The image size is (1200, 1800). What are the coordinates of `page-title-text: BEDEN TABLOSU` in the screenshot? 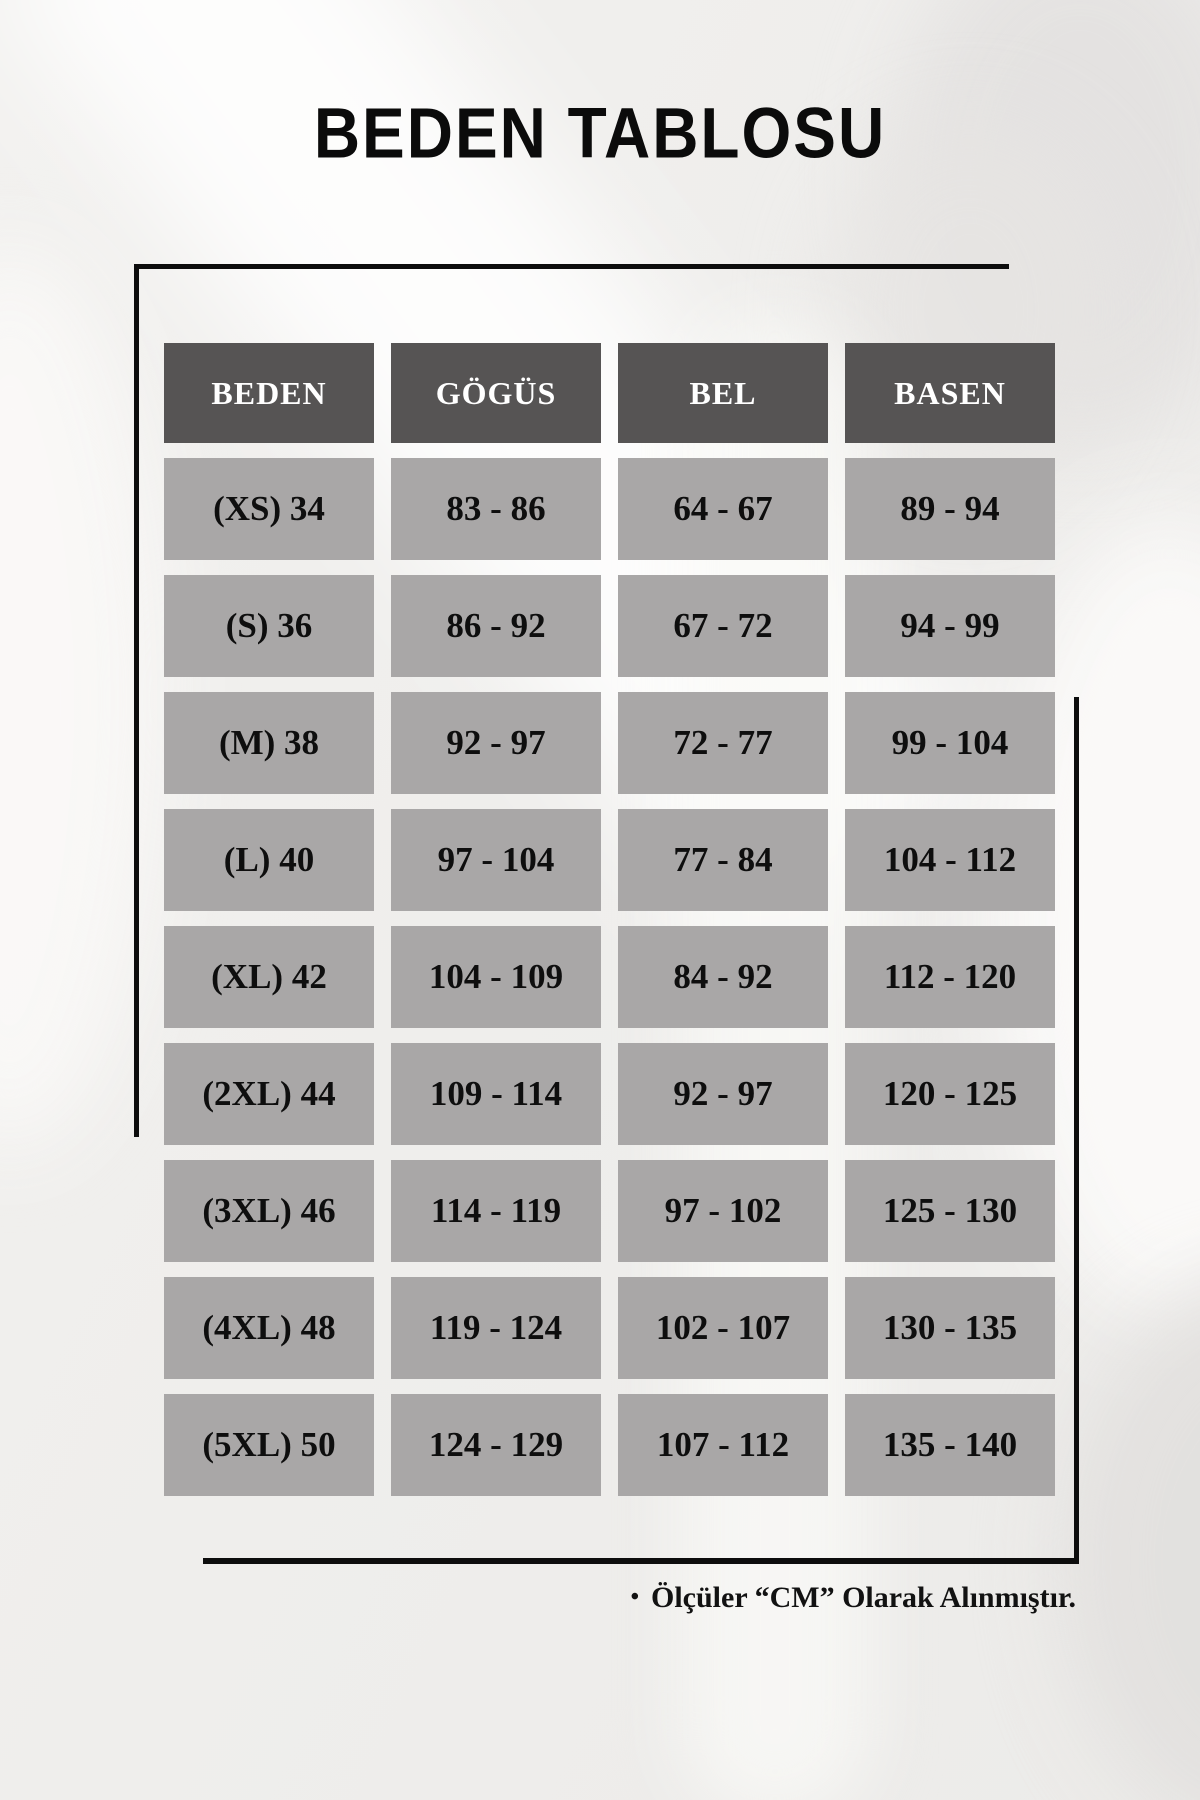 It's located at (600, 133).